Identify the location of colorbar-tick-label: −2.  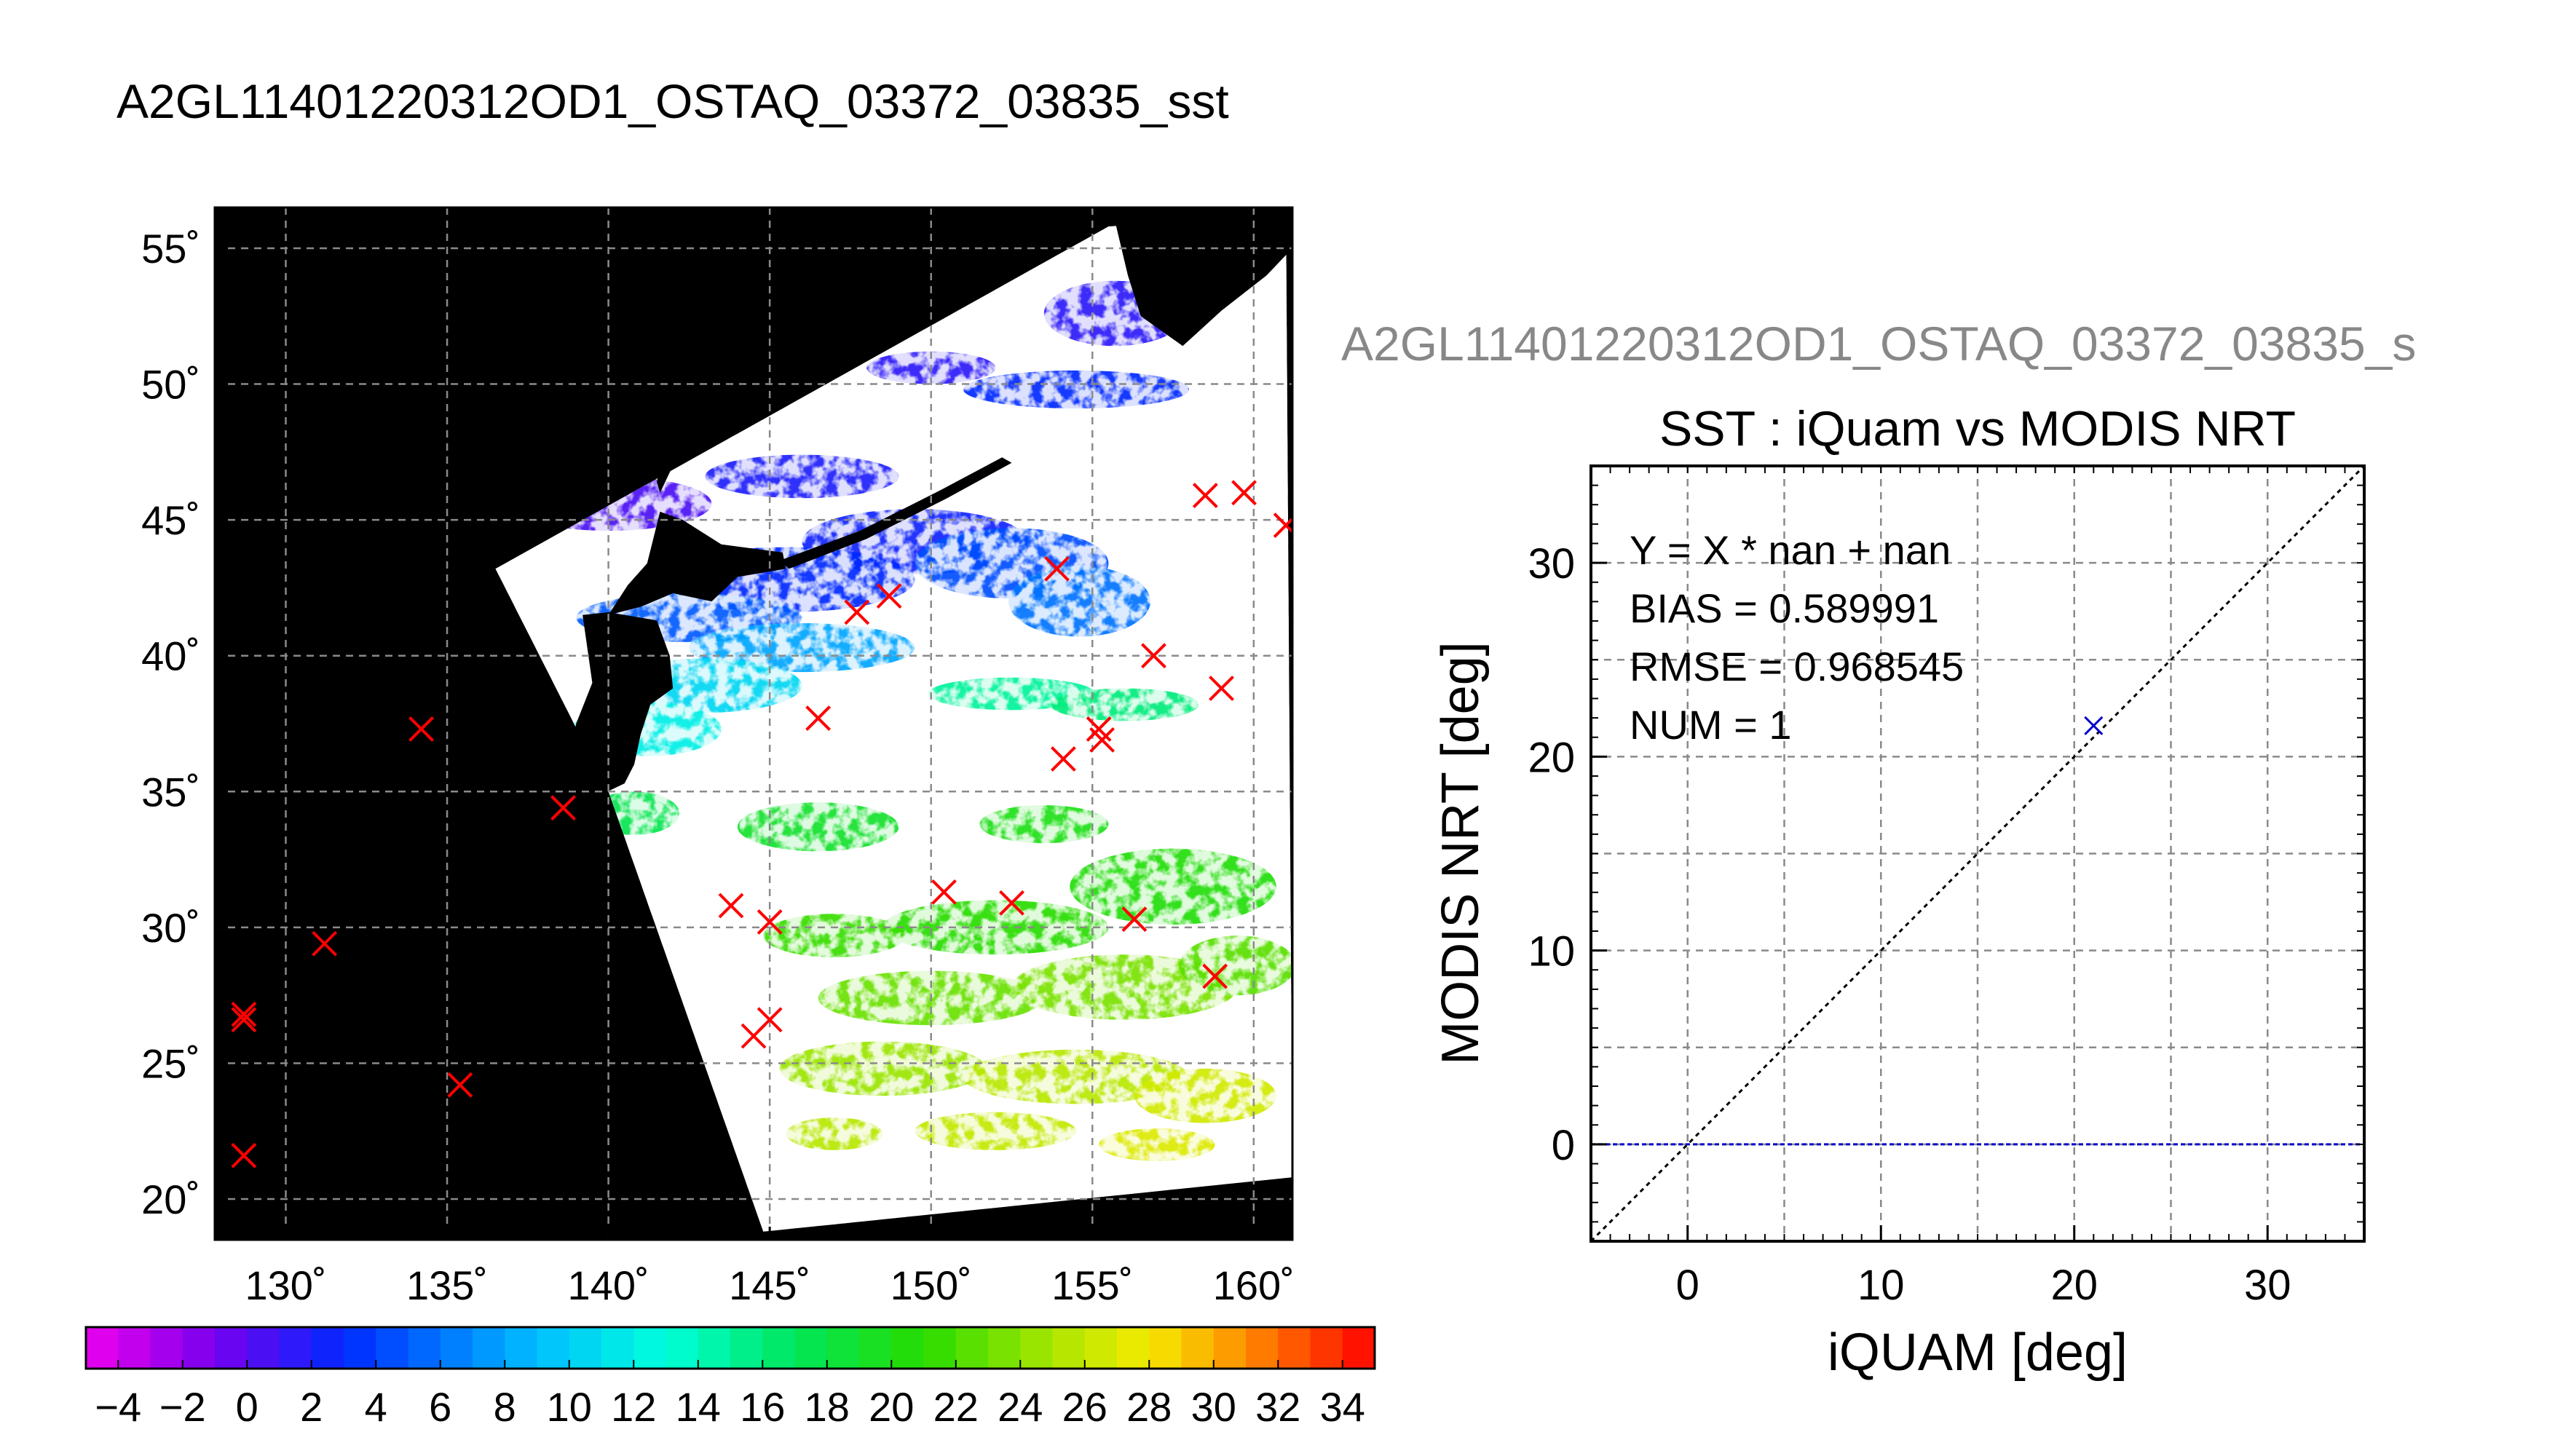
(182, 1407).